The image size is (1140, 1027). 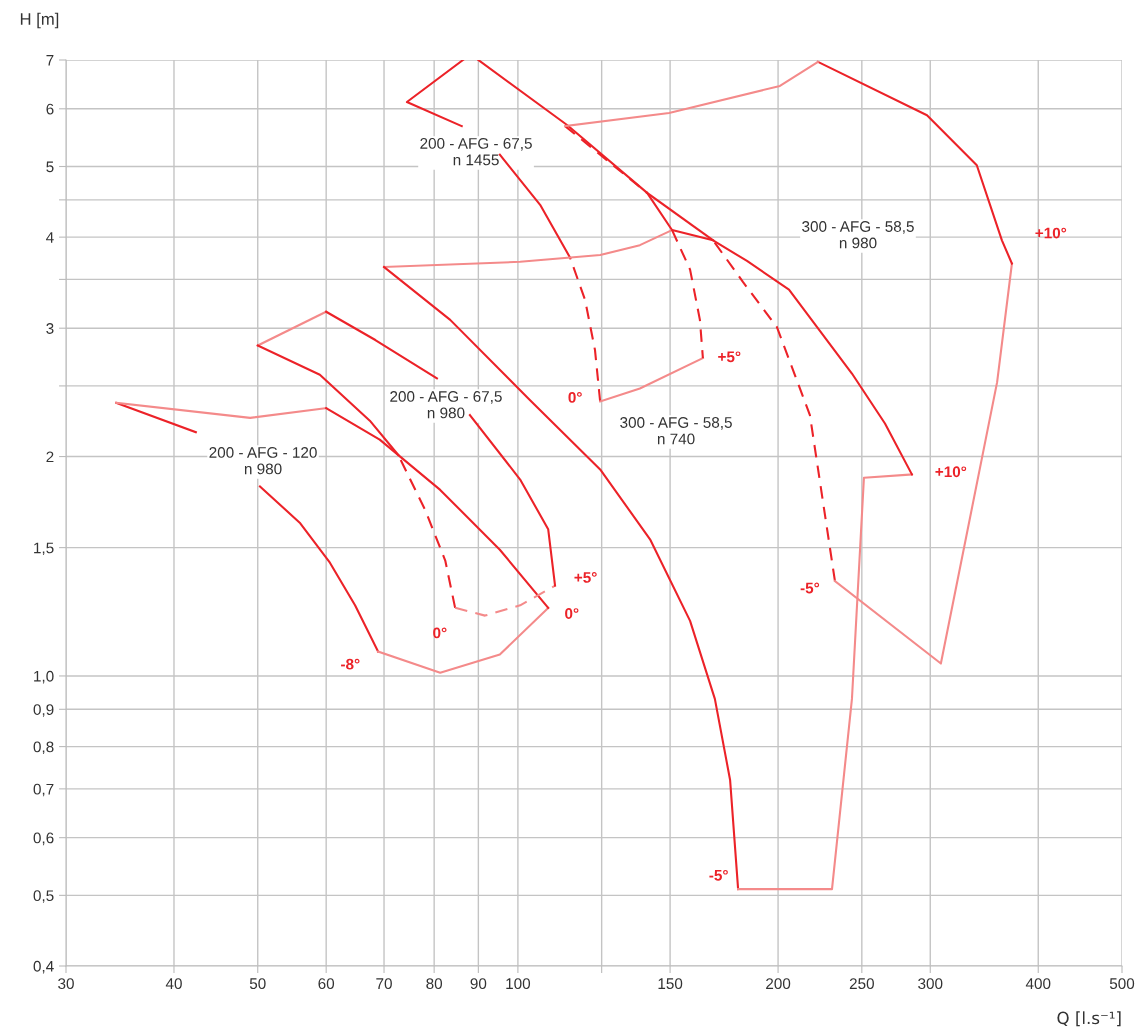 What do you see at coordinates (173, 984) in the screenshot?
I see `x-tick-label: 40` at bounding box center [173, 984].